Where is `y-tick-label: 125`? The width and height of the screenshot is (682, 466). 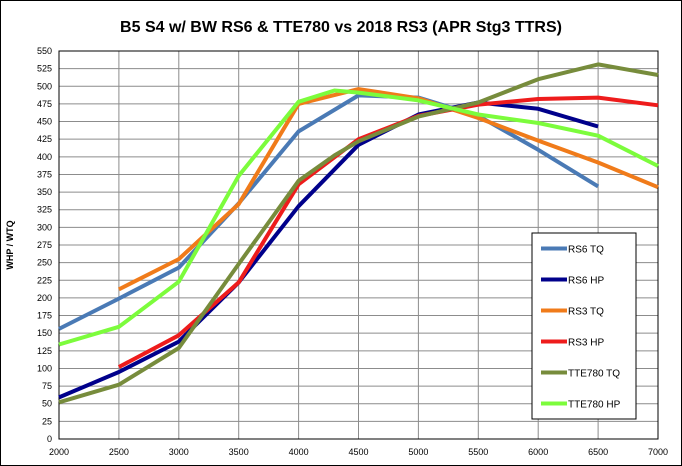 y-tick-label: 125 is located at coordinates (44, 351).